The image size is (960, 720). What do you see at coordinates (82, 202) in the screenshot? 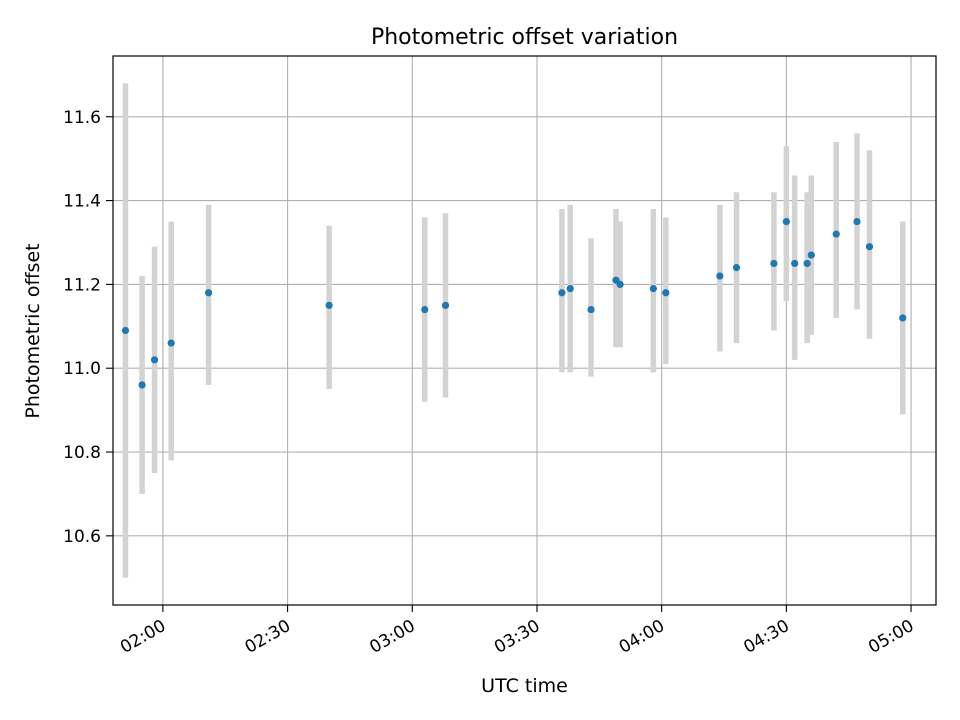
I see `y-tick-label: 11.4` at bounding box center [82, 202].